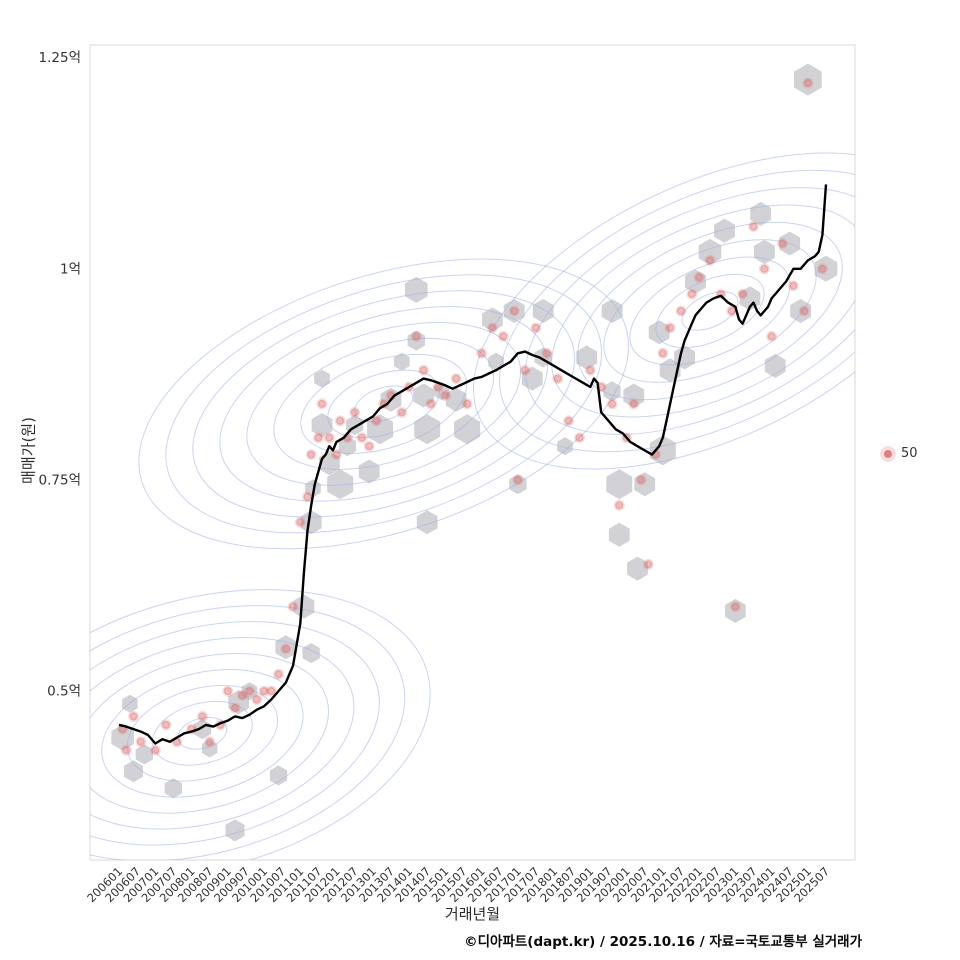  Describe the element at coordinates (60, 58) in the screenshot. I see `svg-text: 1.25억` at that location.